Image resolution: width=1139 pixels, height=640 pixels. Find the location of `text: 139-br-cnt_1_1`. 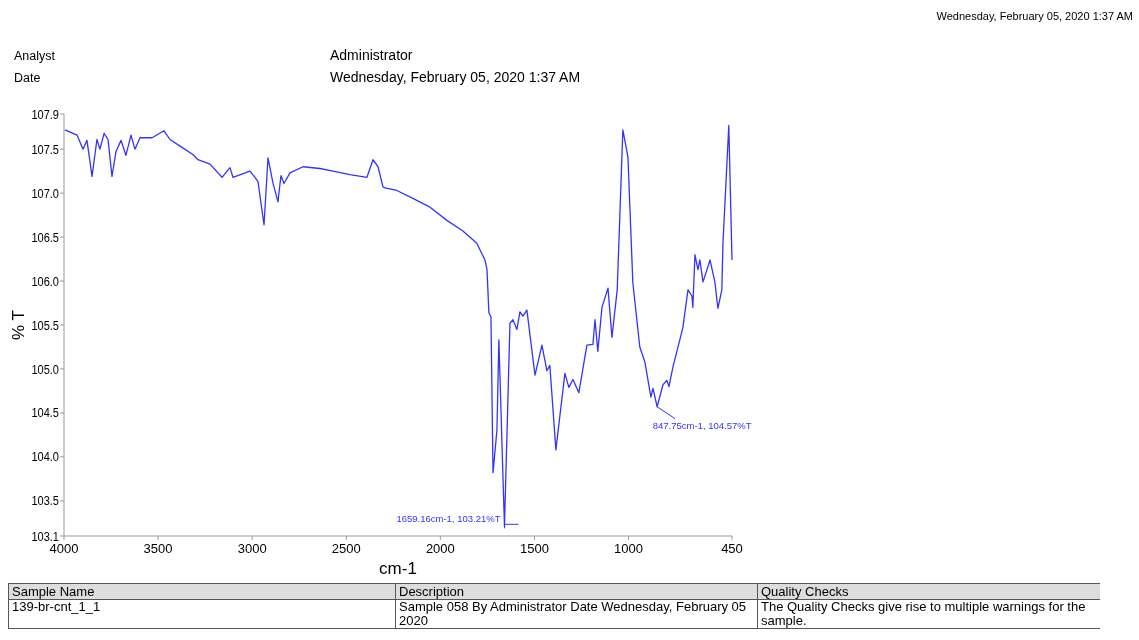

text: 139-br-cnt_1_1 is located at coordinates (202, 614).